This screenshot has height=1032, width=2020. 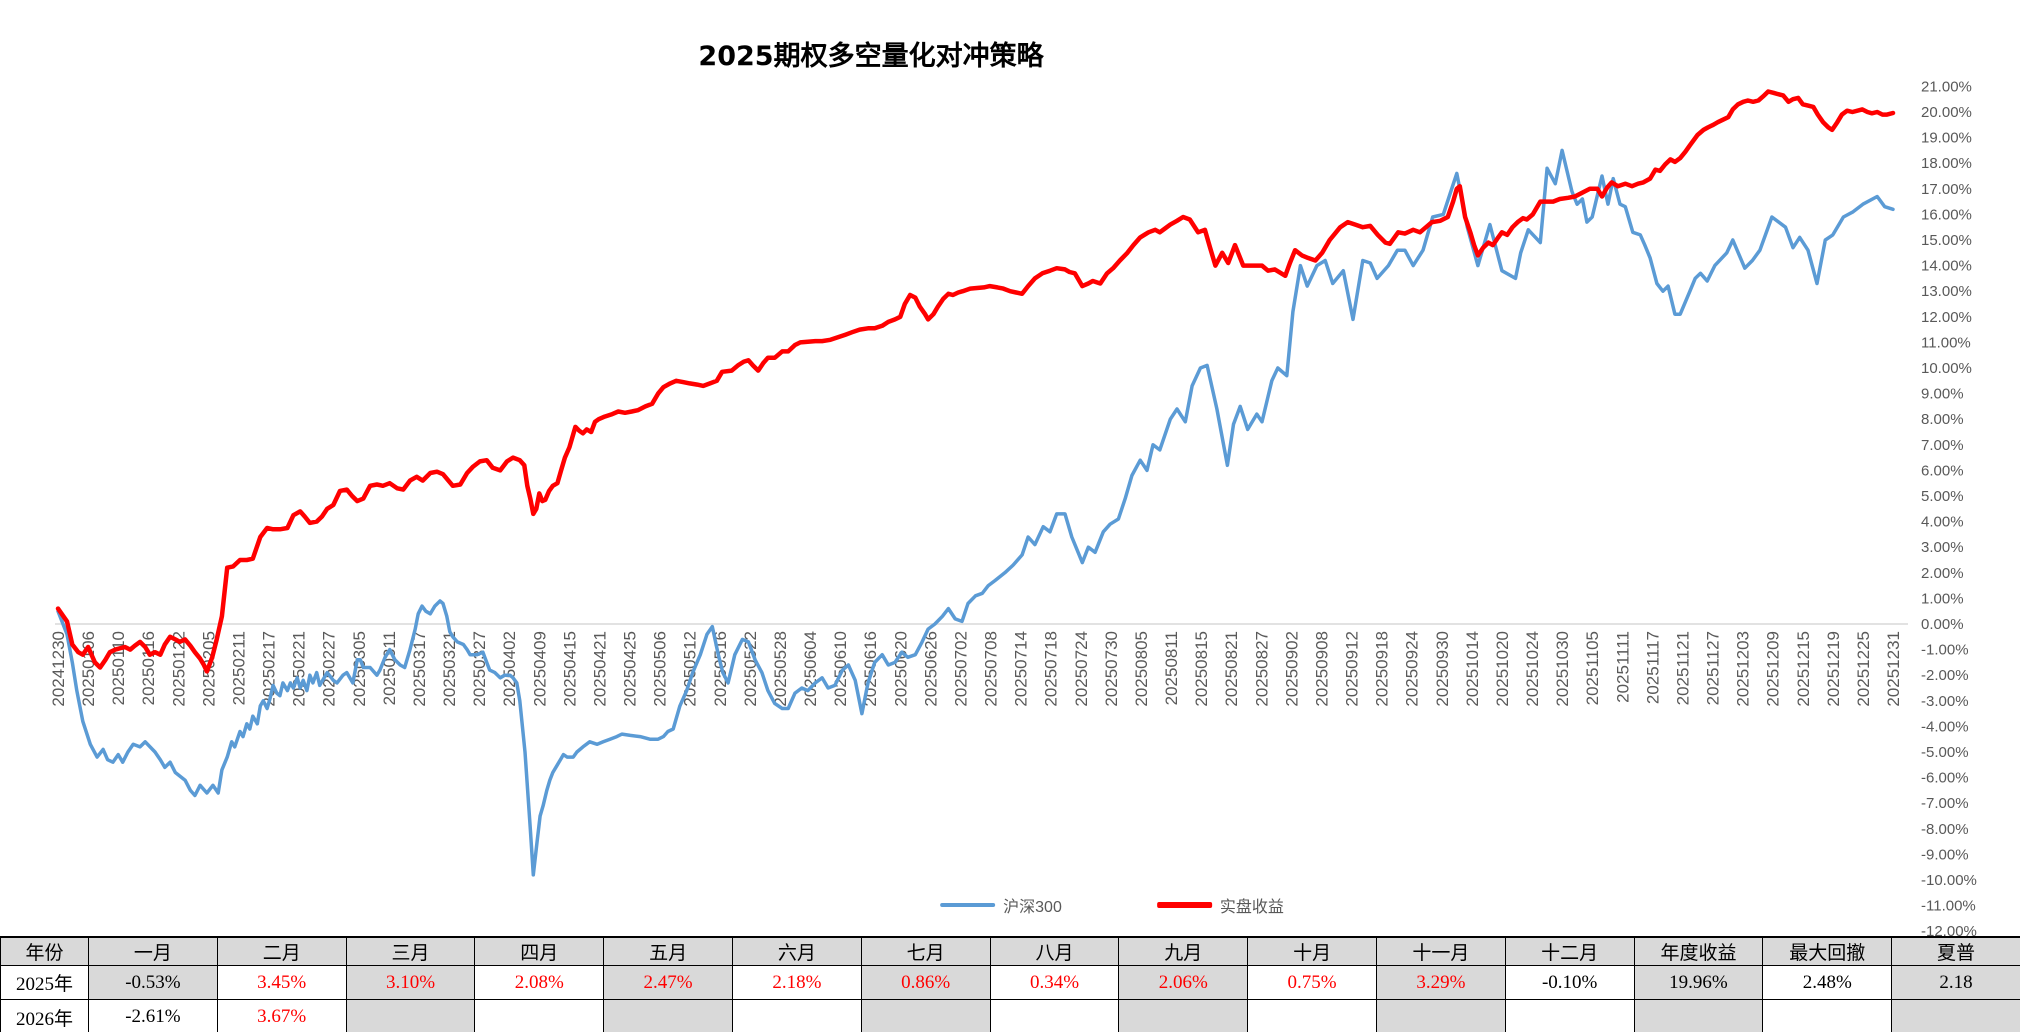 What do you see at coordinates (1183, 951) in the screenshot?
I see `column-header: 九月` at bounding box center [1183, 951].